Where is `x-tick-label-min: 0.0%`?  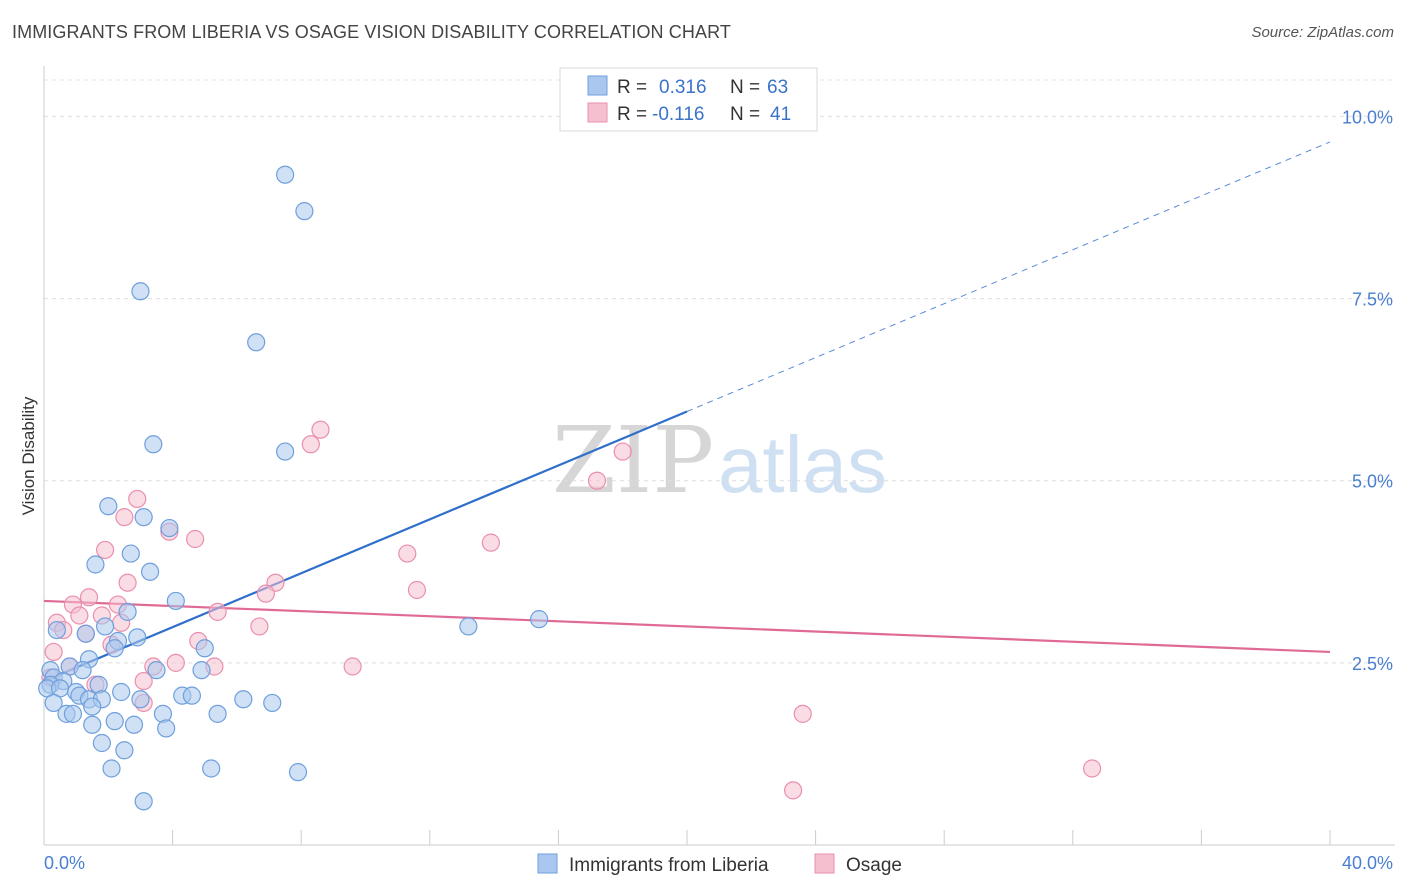 x-tick-label-min: 0.0% is located at coordinates (64, 863).